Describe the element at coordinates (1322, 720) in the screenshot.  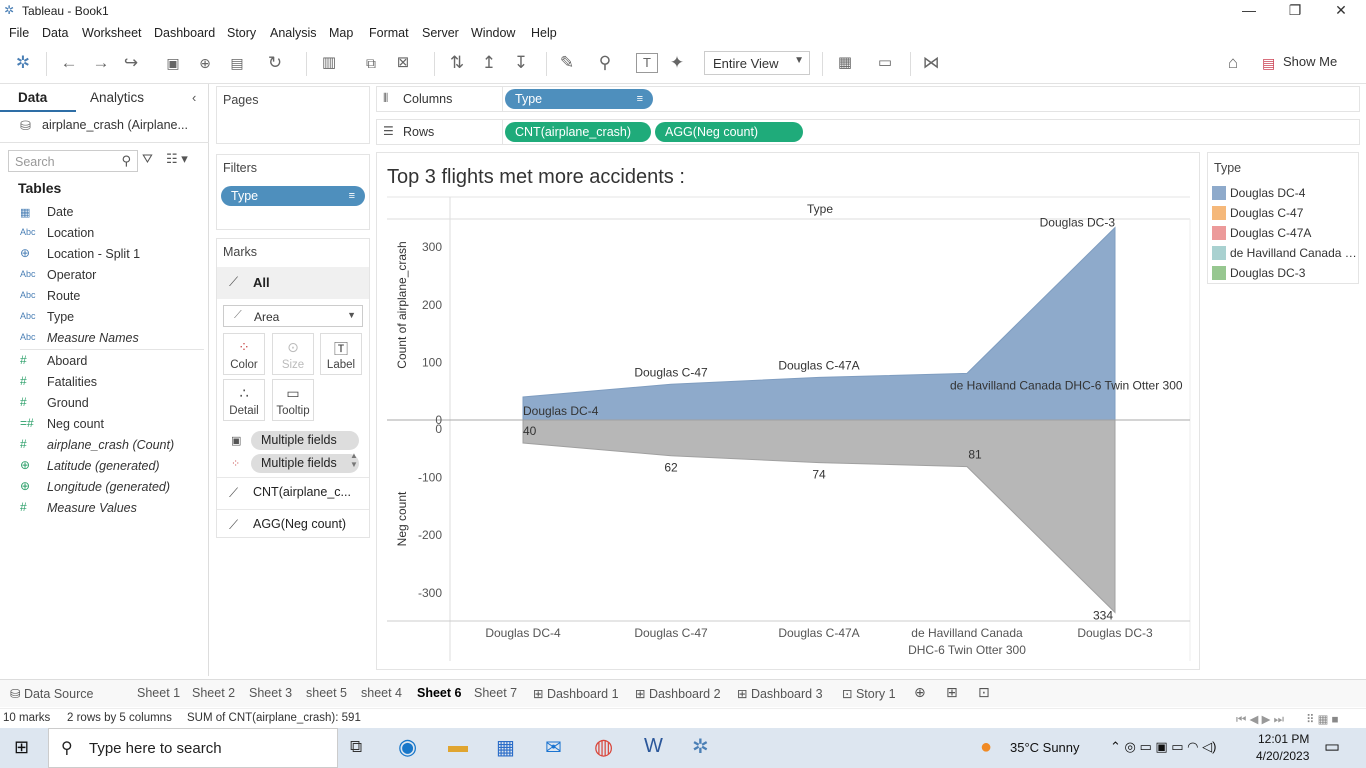
I see `sheet-sorter-icon: ⠿ ▦ ■` at that location.